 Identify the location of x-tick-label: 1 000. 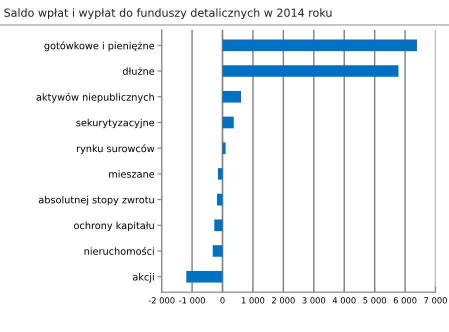
(253, 300).